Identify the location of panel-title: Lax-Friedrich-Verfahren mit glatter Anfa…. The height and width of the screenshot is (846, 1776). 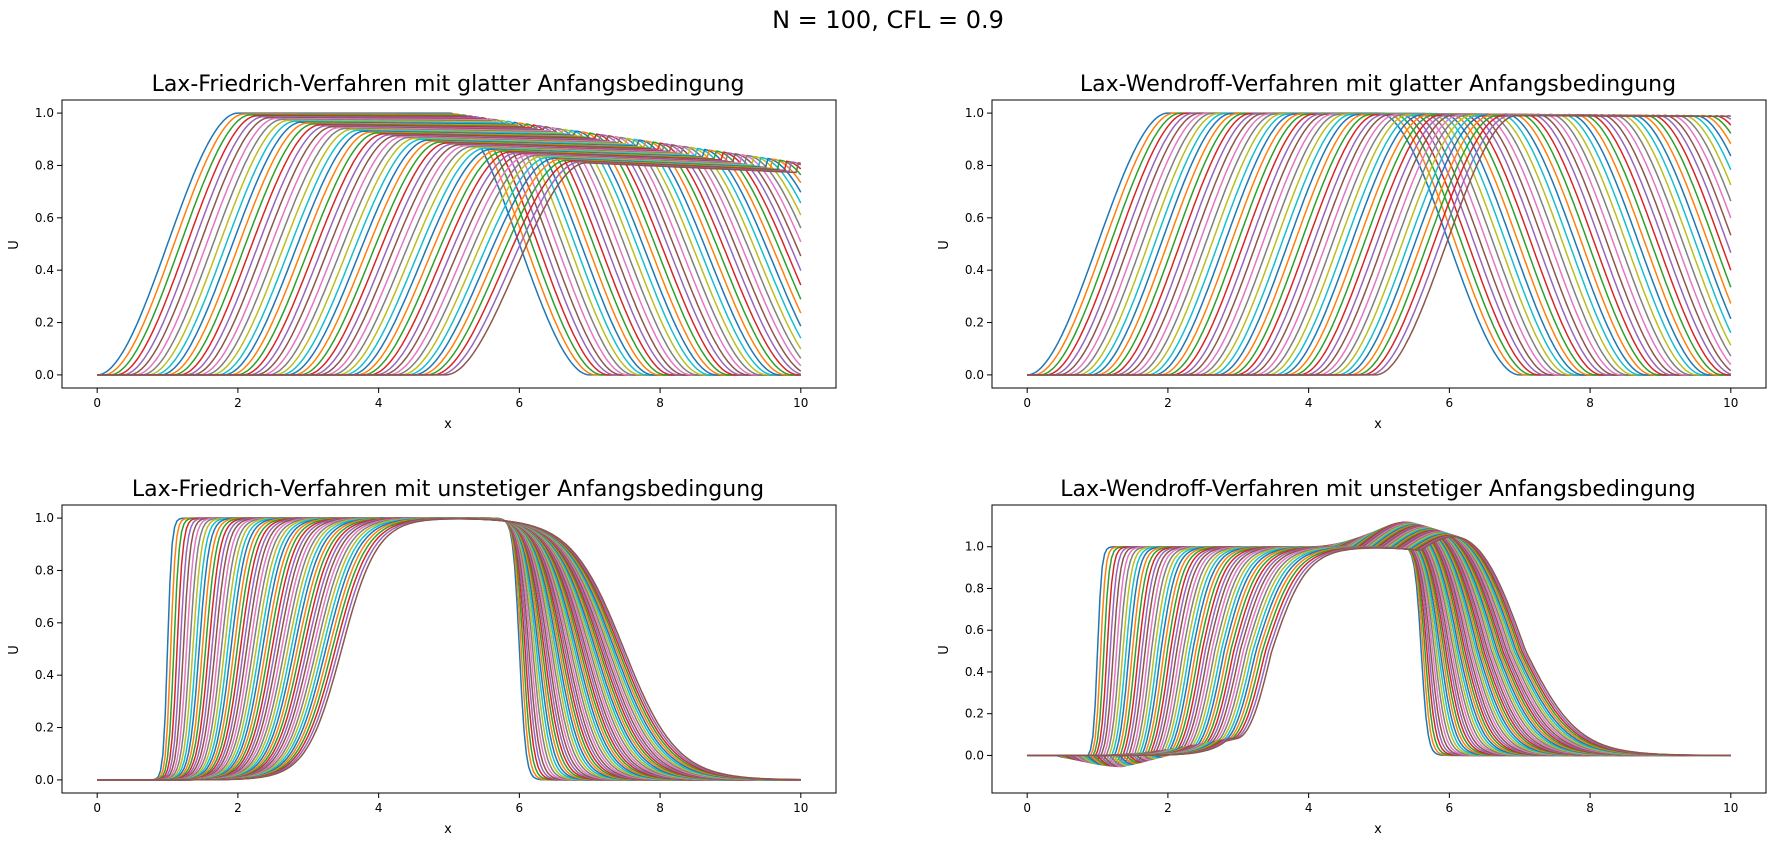
(448, 84).